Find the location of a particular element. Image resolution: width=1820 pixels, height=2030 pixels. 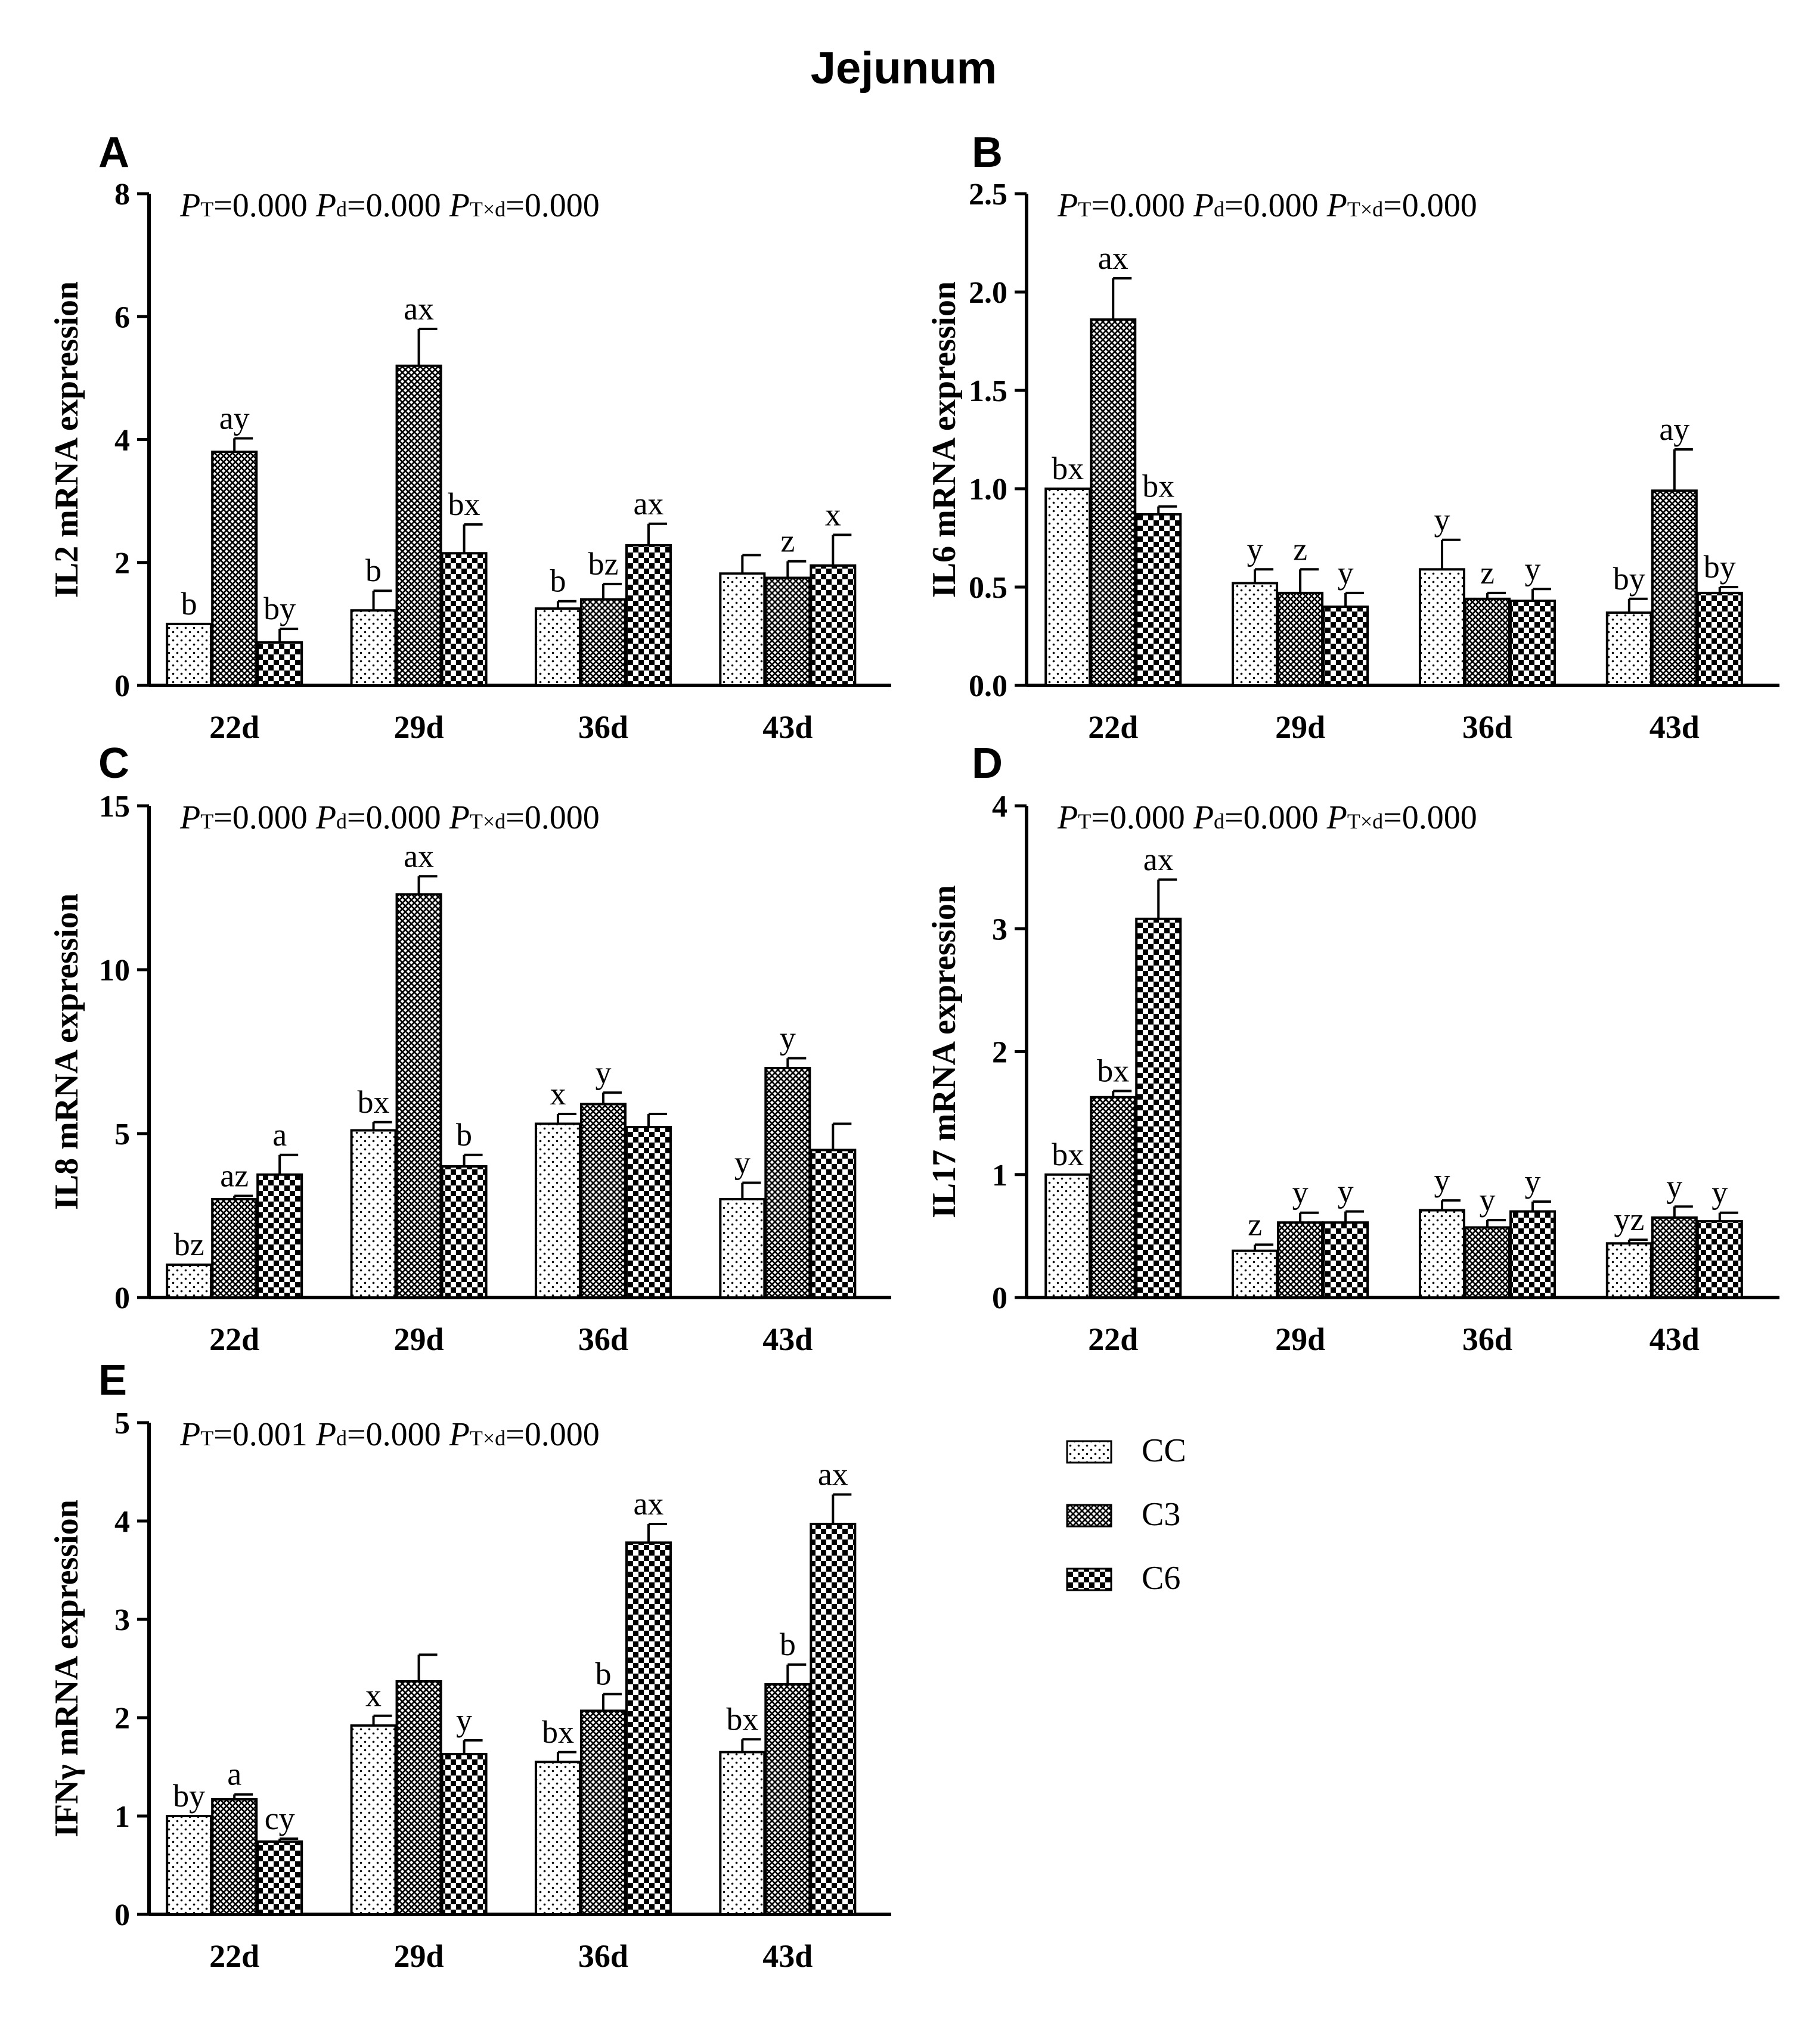

sig-label-b: z is located at coordinates (1488, 573).